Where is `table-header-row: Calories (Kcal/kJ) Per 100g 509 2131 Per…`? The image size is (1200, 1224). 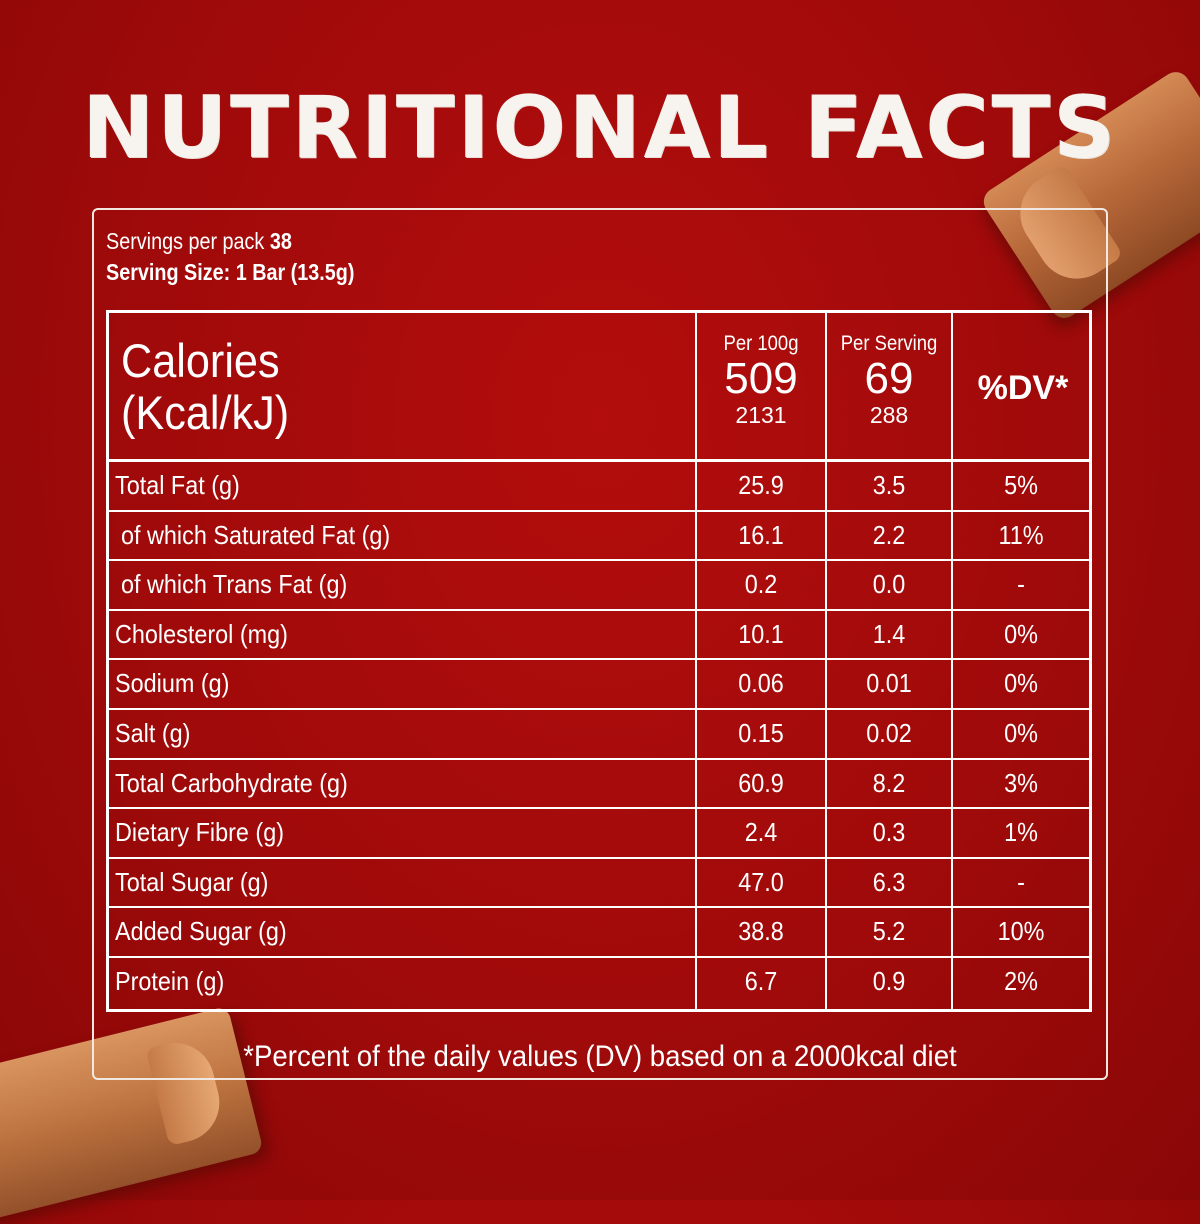 table-header-row: Calories (Kcal/kJ) Per 100g 509 2131 Per… is located at coordinates (599, 387).